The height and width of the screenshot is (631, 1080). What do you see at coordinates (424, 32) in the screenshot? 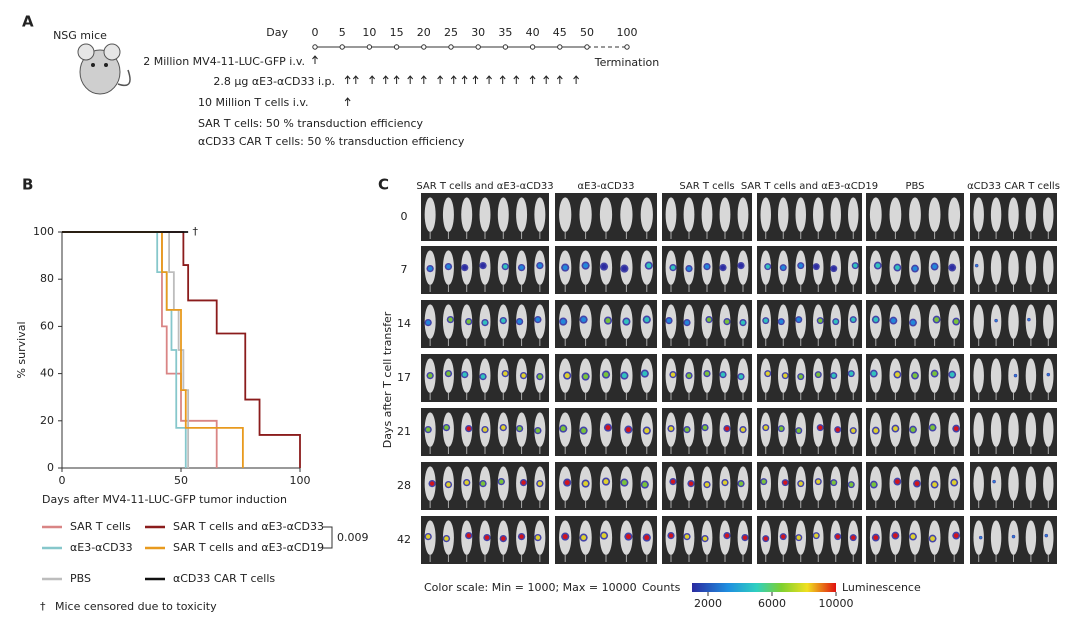
I see `day-tick-label: 20` at bounding box center [424, 32].